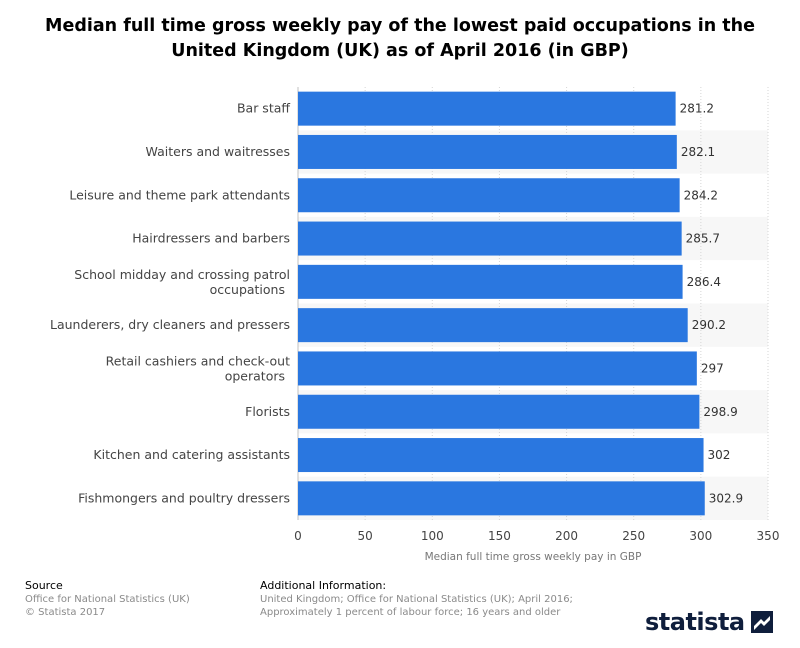 This screenshot has width=800, height=648. Describe the element at coordinates (263, 108) in the screenshot. I see `category-label: Bar staff` at that location.